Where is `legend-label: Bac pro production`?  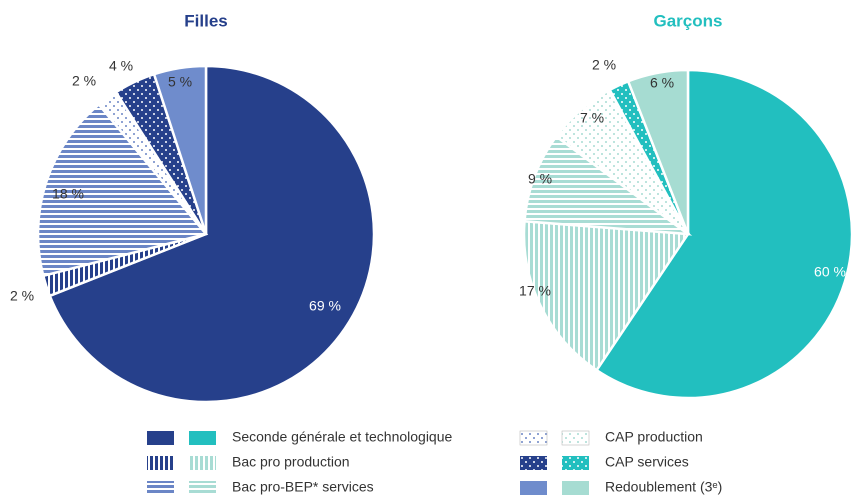 legend-label: Bac pro production is located at coordinates (291, 462).